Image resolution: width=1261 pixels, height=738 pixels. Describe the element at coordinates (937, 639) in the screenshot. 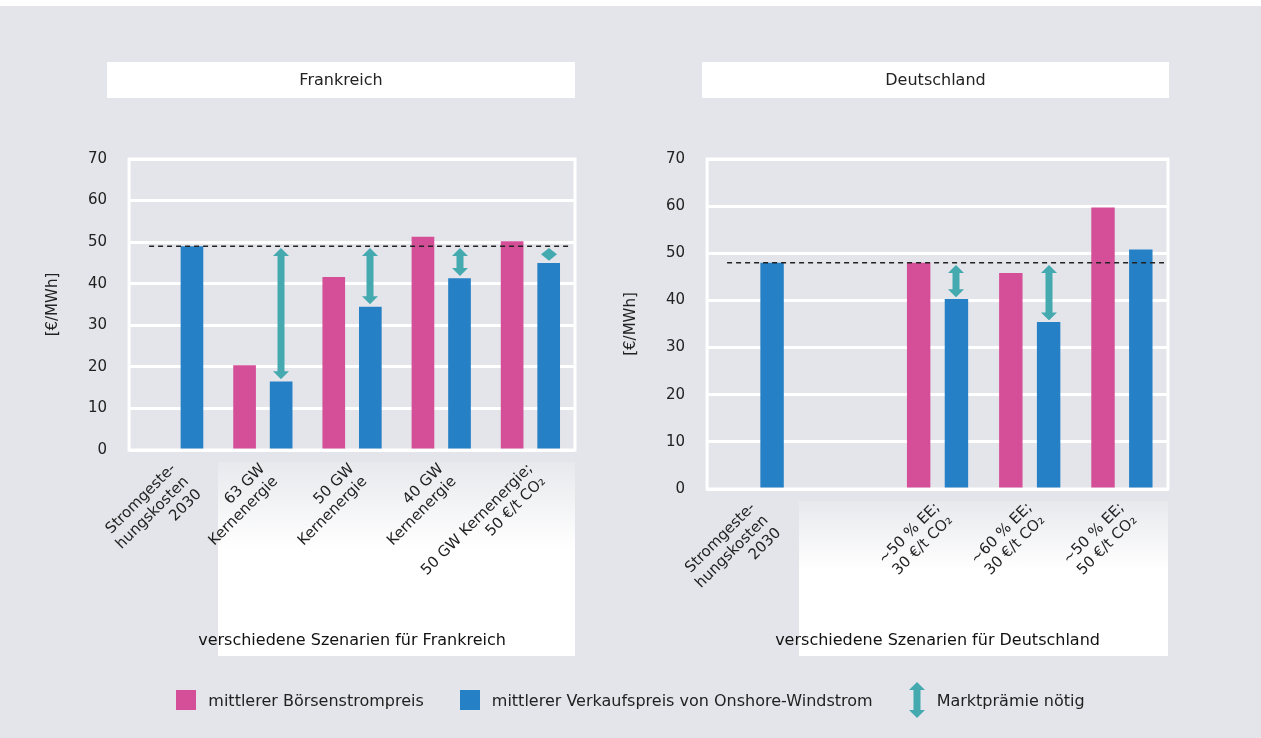

I see `x-axis-title: verschiedene Szenarien für Deutschland` at that location.